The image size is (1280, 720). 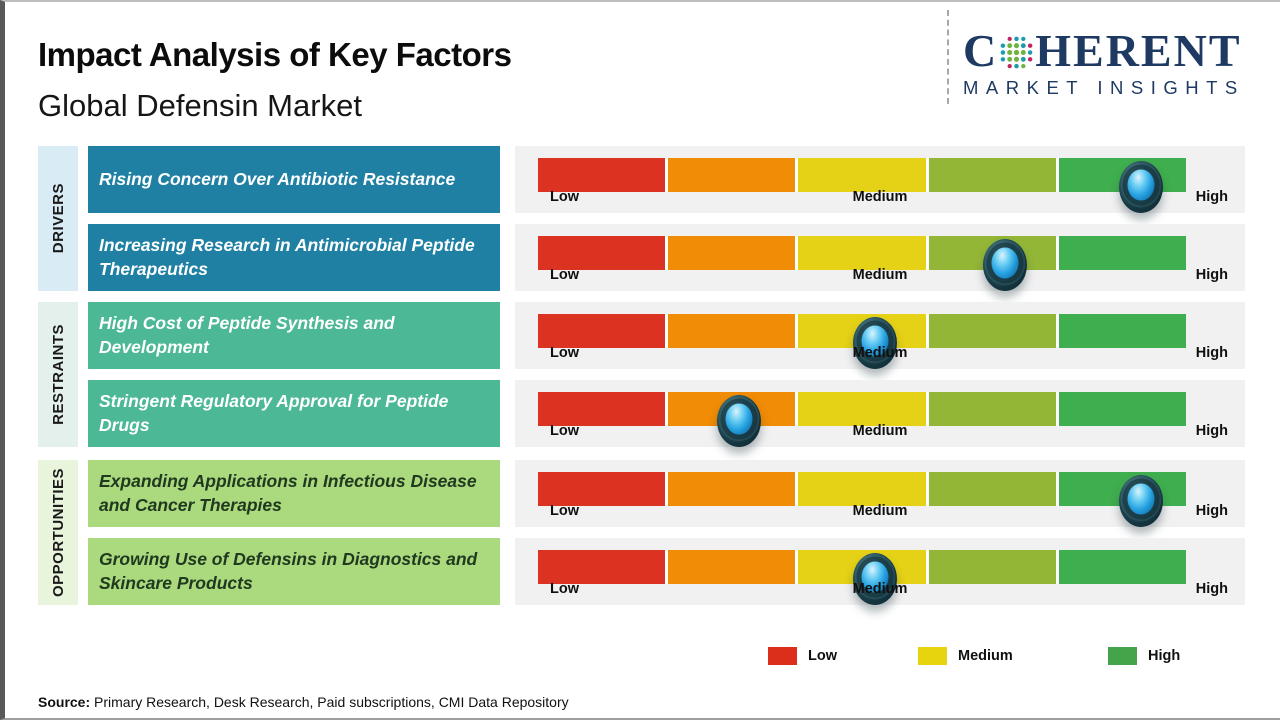 I want to click on legend-label-medium: Medium, so click(x=985, y=656).